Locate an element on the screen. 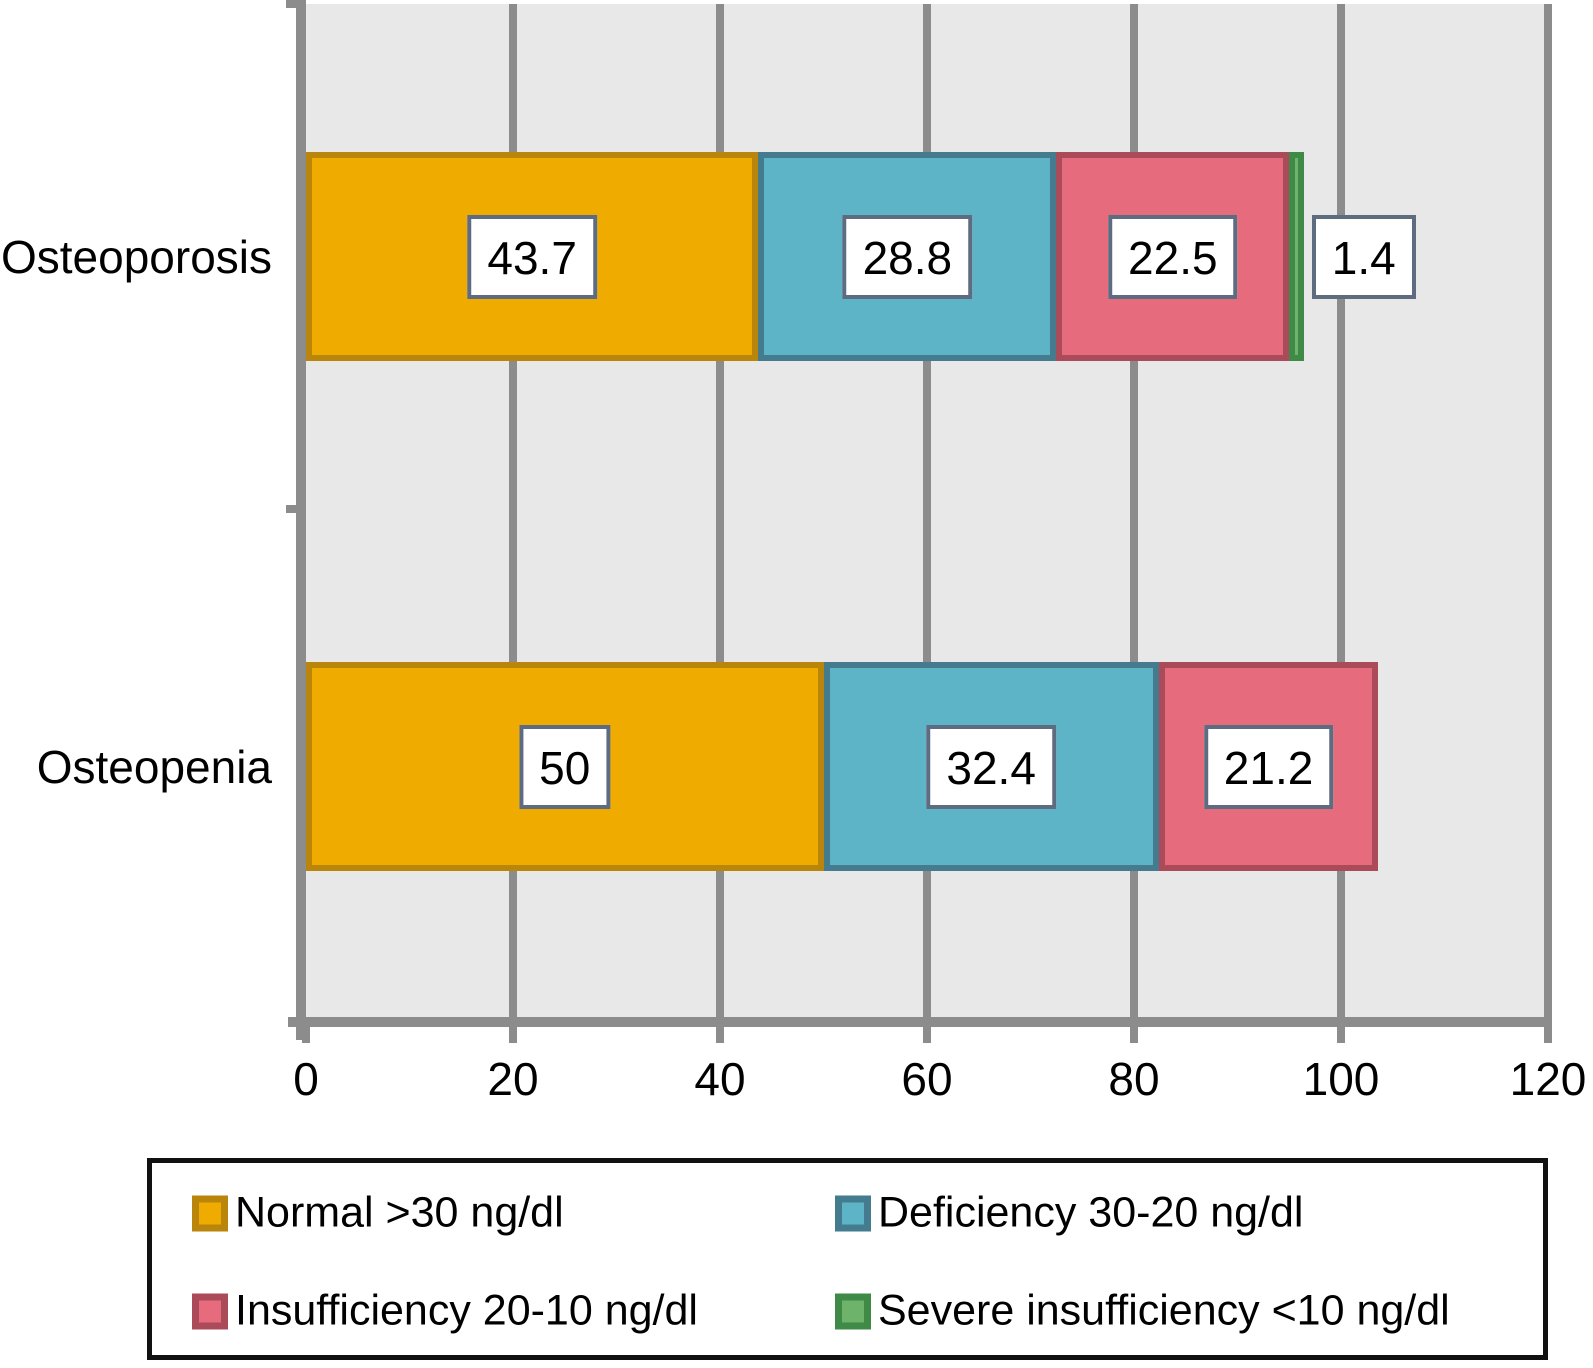 The image size is (1593, 1368). x-axis-tick-label-60: 60 is located at coordinates (927, 1079).